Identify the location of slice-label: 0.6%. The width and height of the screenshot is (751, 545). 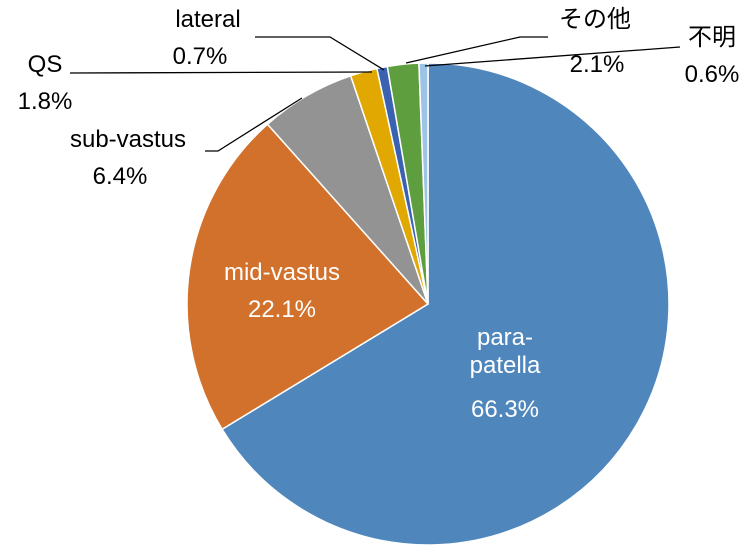
(712, 74).